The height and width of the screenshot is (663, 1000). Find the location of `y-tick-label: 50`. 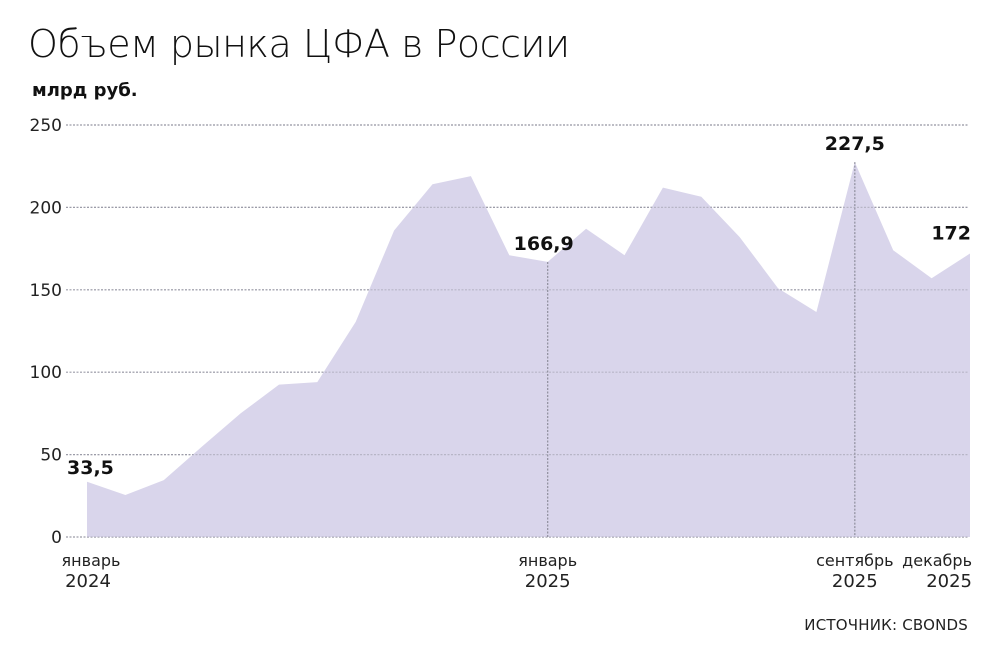

y-tick-label: 50 is located at coordinates (51, 456).